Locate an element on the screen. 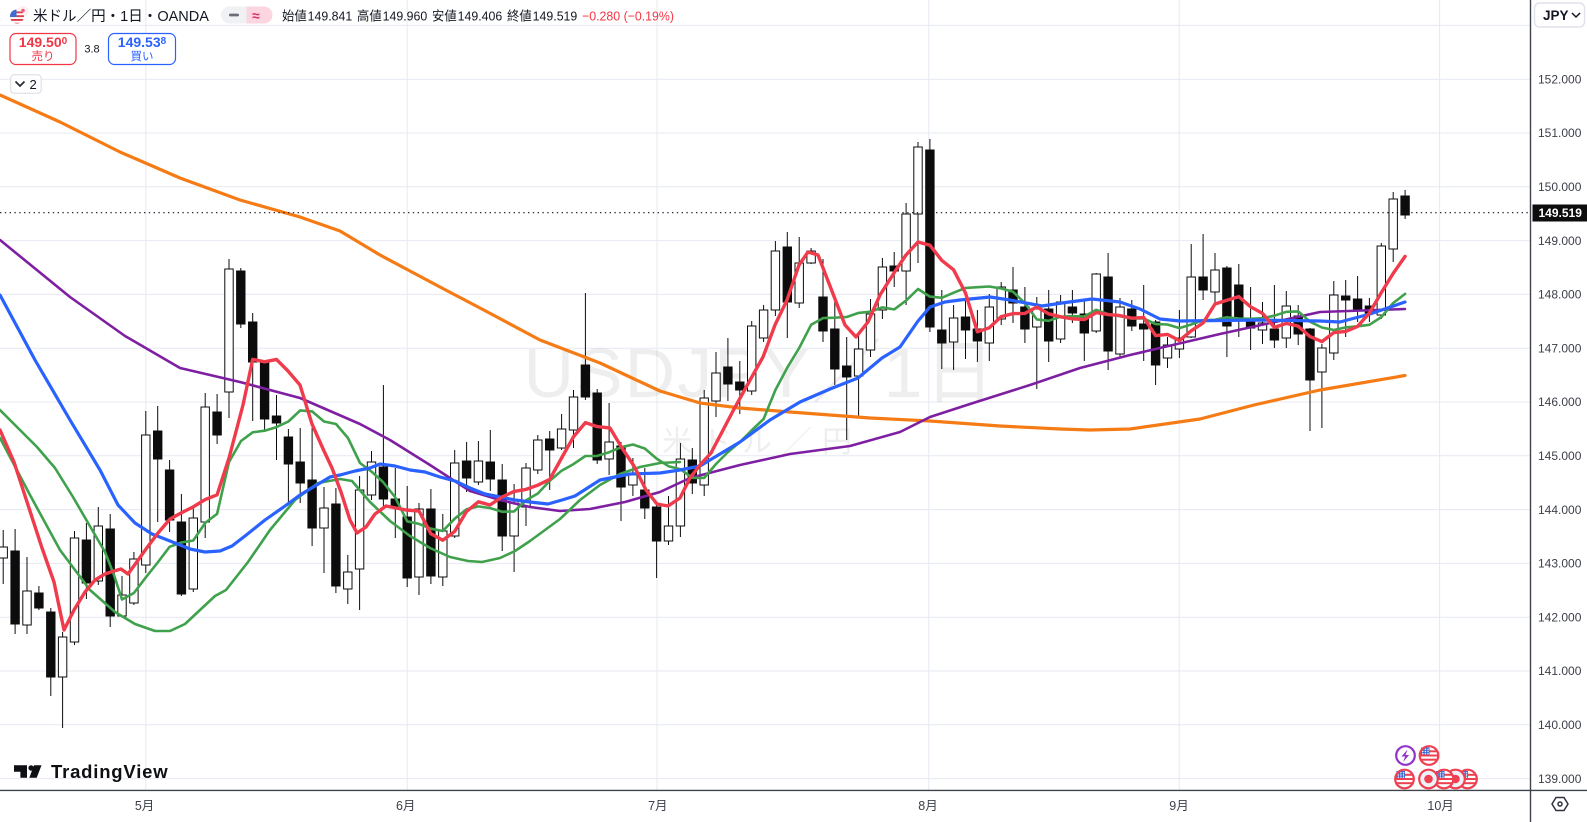  svg-text: 139.000 is located at coordinates (1560, 779).